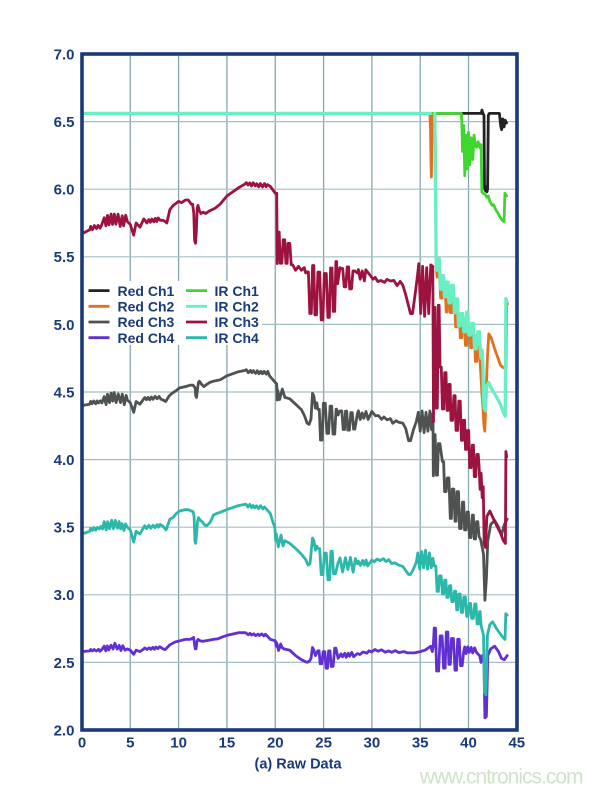 This screenshot has width=600, height=801. What do you see at coordinates (237, 322) in the screenshot?
I see `svg-text: IR Ch3` at bounding box center [237, 322].